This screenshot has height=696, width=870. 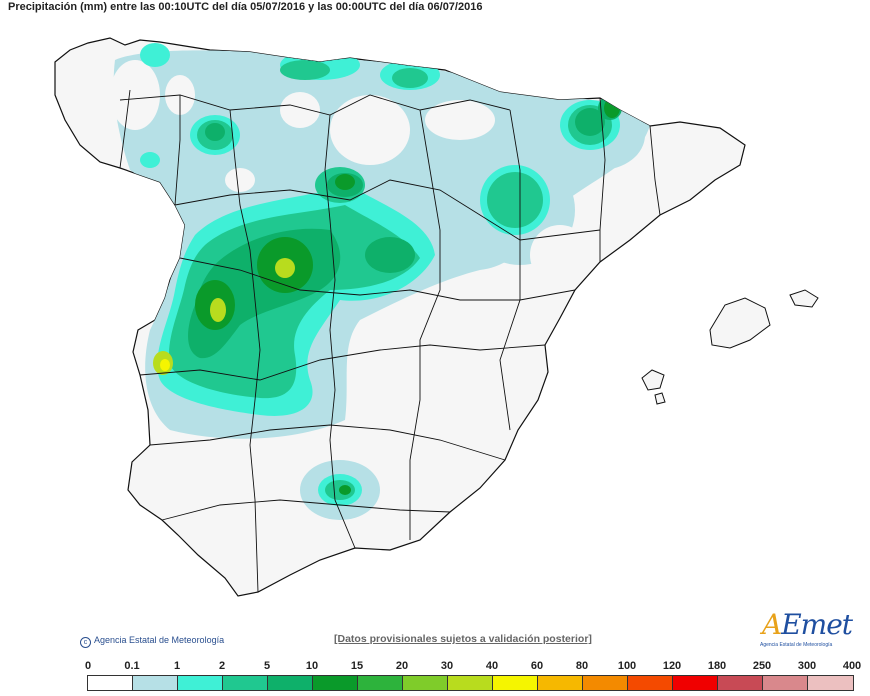 What do you see at coordinates (627, 666) in the screenshot?
I see `legend-threshold-label: 100` at bounding box center [627, 666].